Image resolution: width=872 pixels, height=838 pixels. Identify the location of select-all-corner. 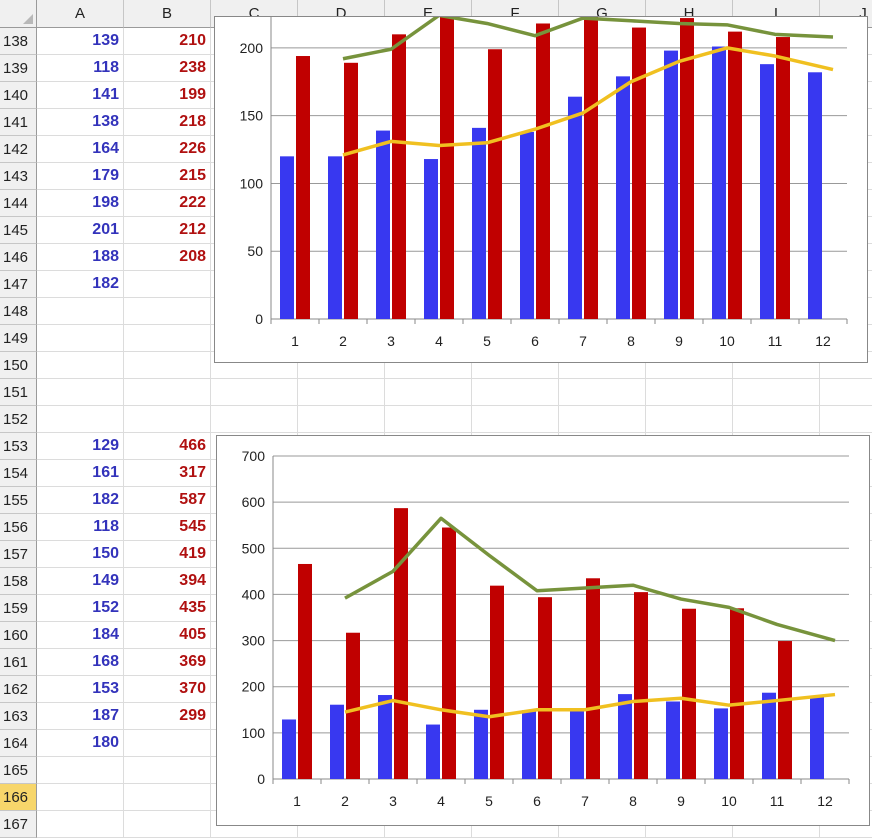
(18, 14).